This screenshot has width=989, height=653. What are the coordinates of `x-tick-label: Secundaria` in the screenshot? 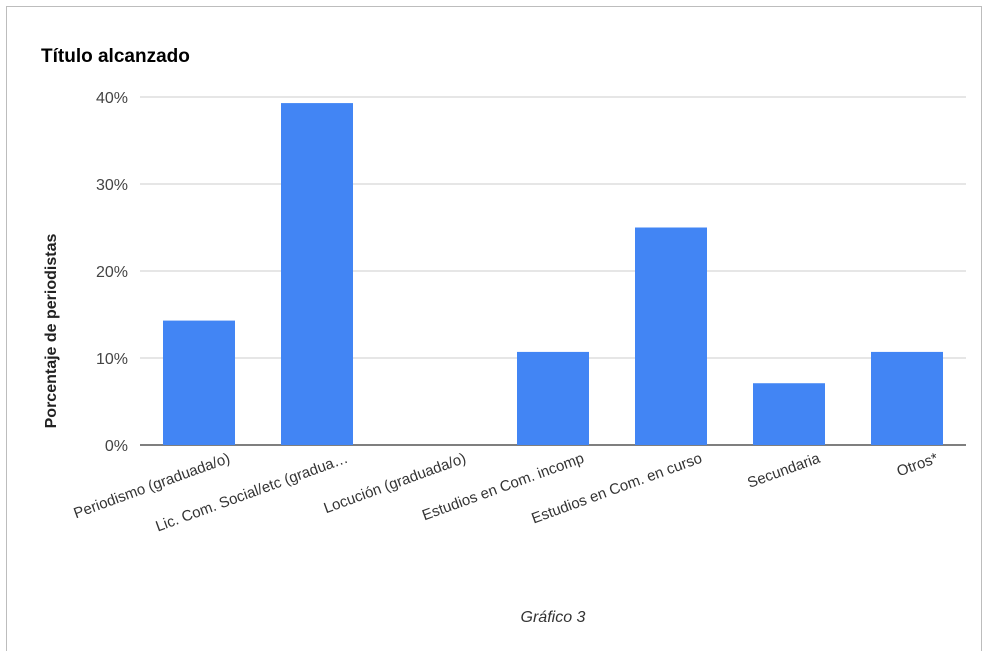 It's located at (784, 471).